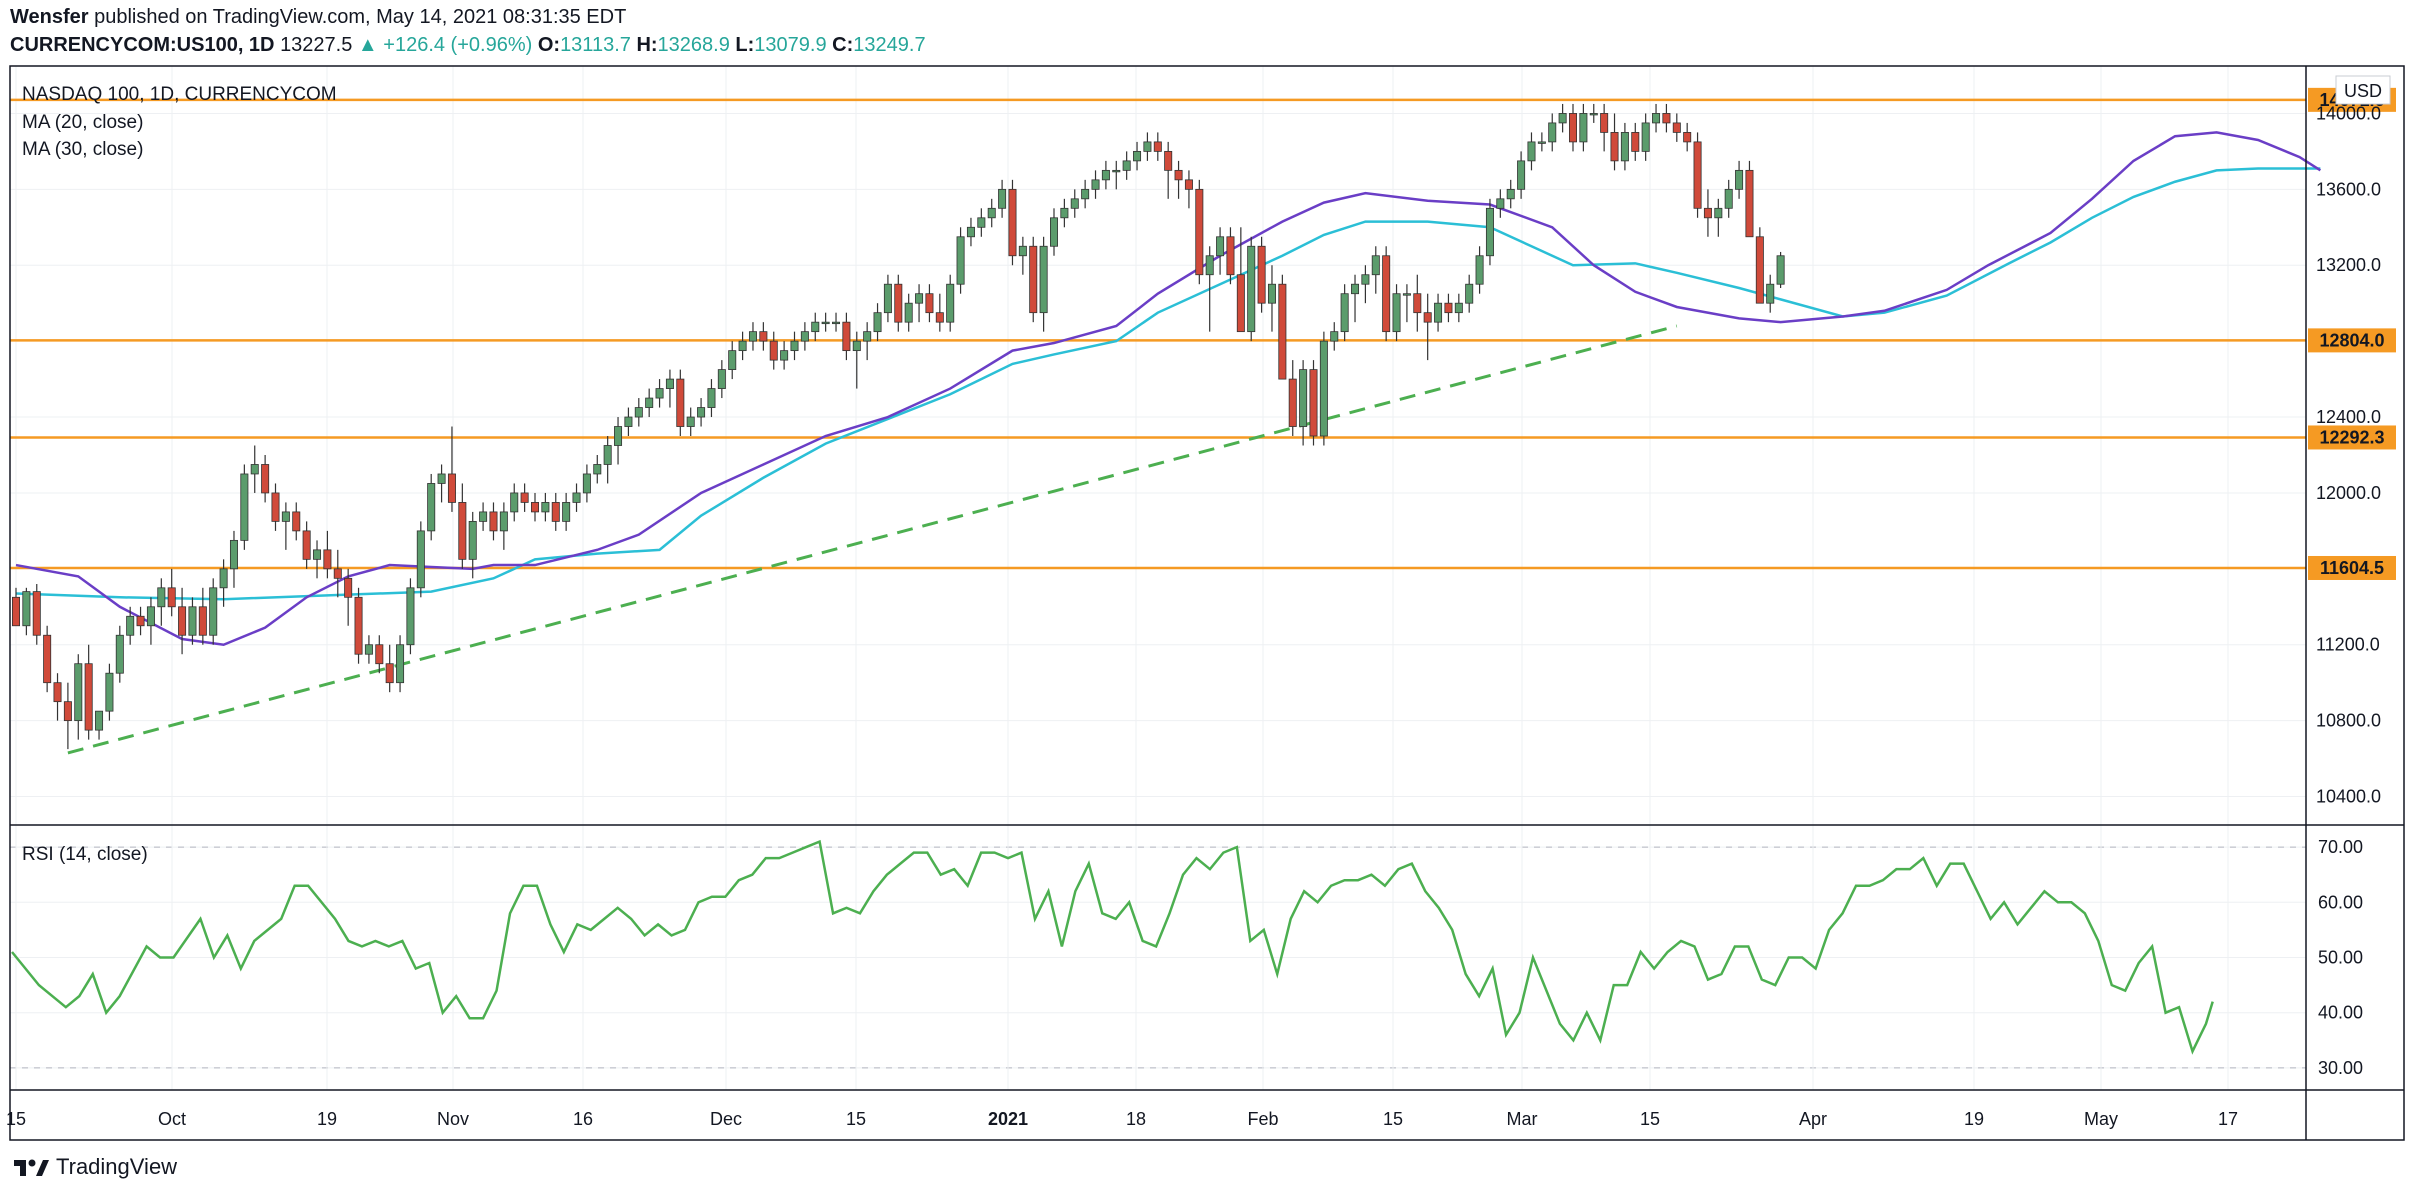 Image resolution: width=2415 pixels, height=1199 pixels. I want to click on high-label: H:, so click(647, 45).